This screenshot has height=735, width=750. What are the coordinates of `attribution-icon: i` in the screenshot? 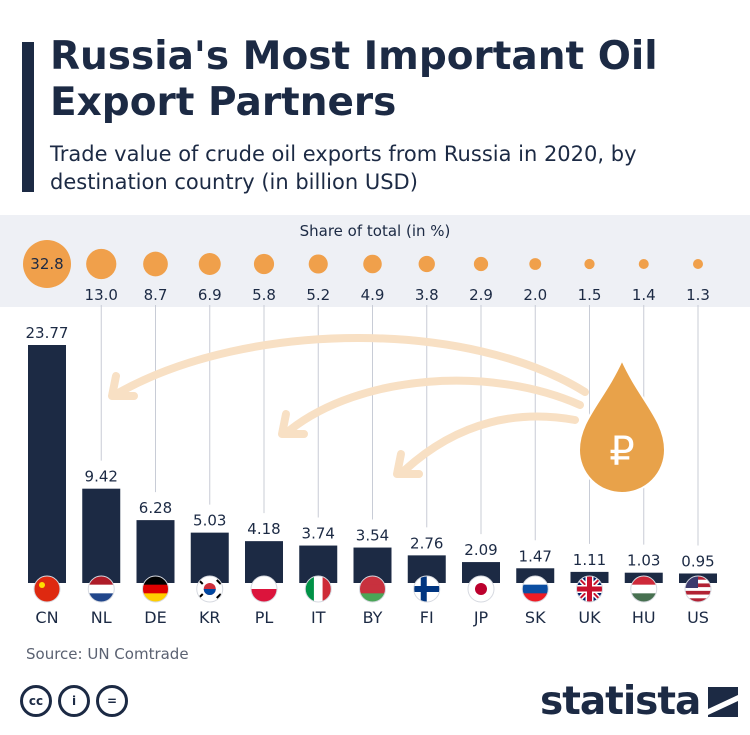 It's located at (74, 701).